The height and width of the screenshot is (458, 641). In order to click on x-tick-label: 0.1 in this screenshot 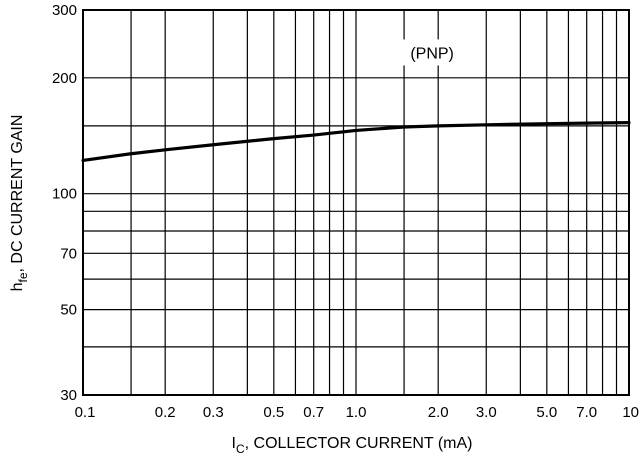, I will do `click(85, 412)`.